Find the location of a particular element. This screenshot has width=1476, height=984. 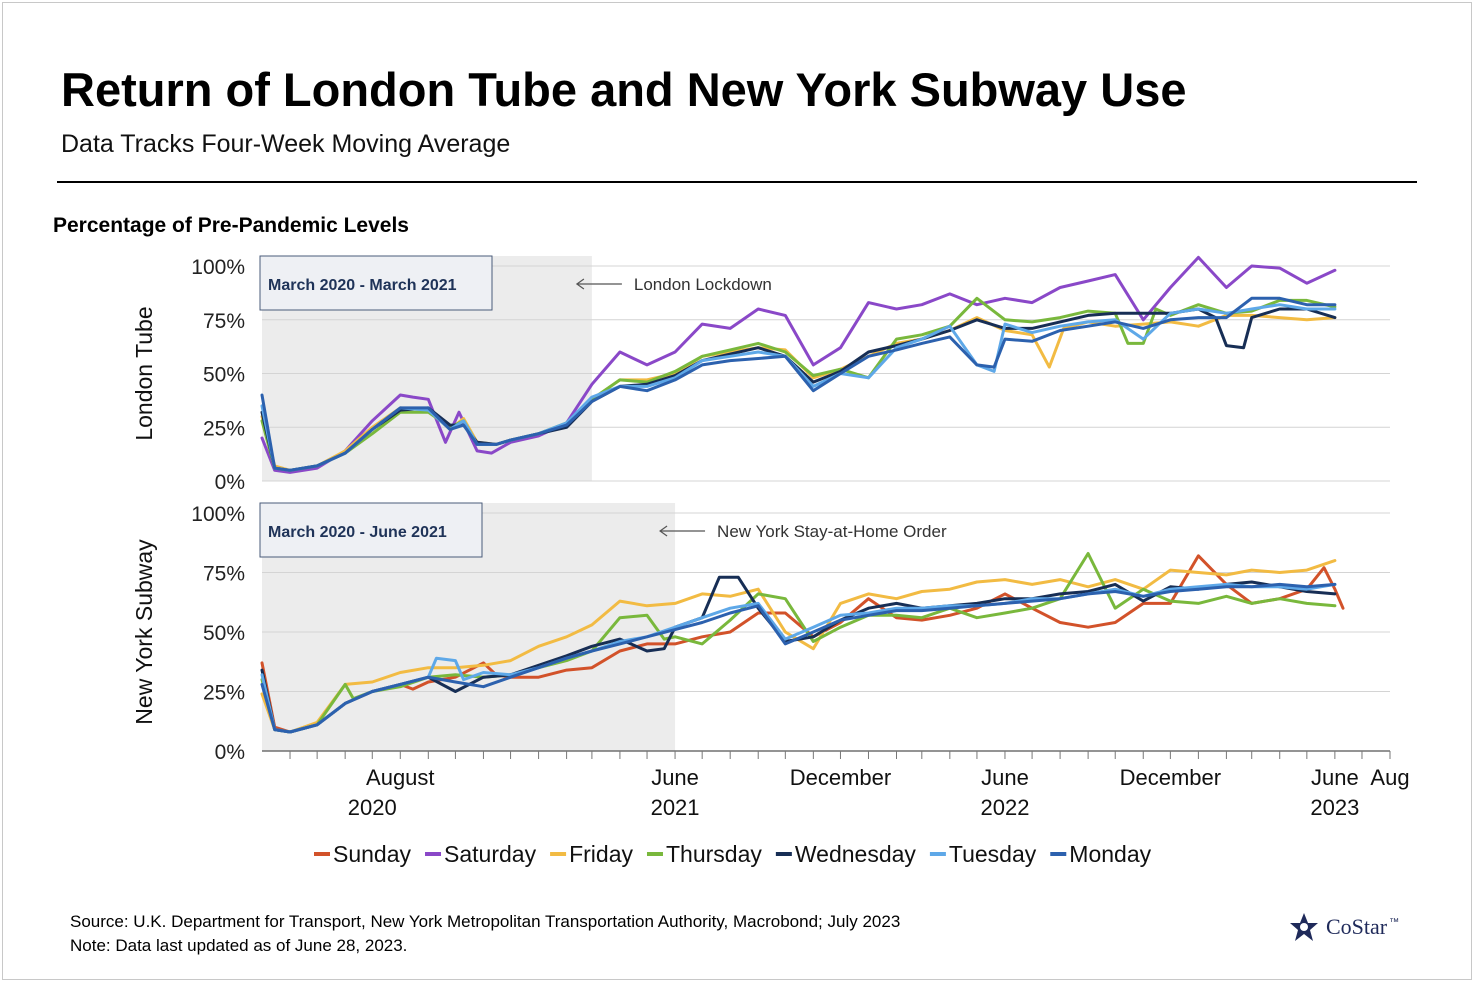

x-tick-year-label: 2021 is located at coordinates (675, 807).